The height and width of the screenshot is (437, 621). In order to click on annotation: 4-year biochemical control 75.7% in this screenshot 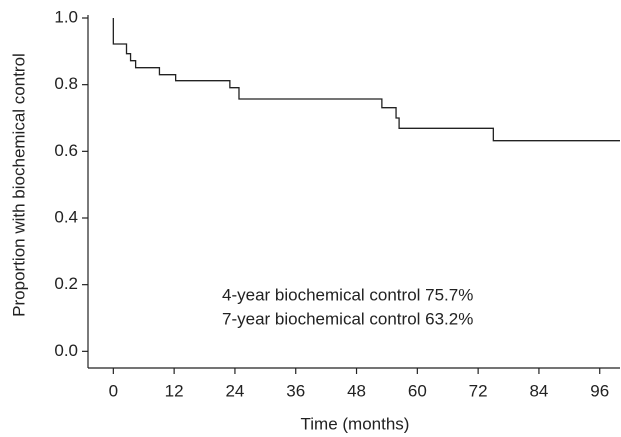, I will do `click(347, 294)`.